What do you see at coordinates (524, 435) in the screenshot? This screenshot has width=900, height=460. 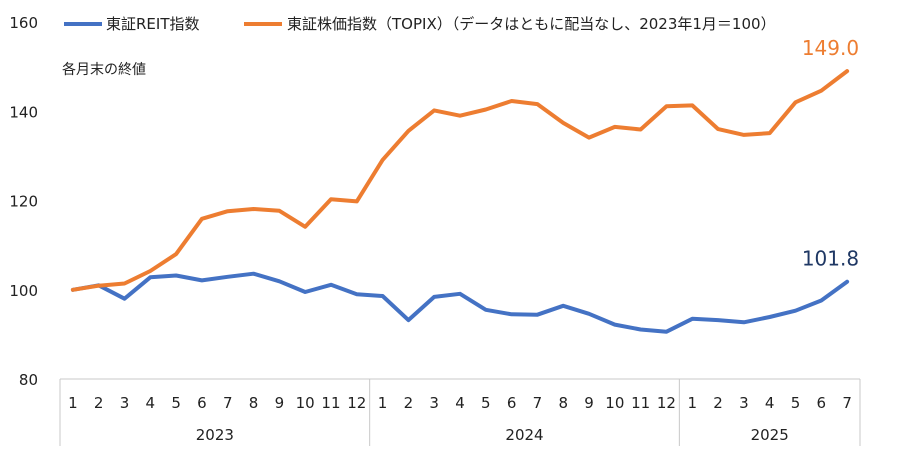 I see `year-label-2024: 2024` at bounding box center [524, 435].